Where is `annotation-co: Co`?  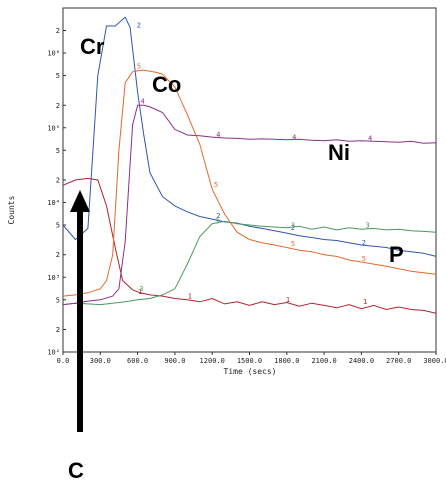 annotation-co: Co is located at coordinates (166, 84).